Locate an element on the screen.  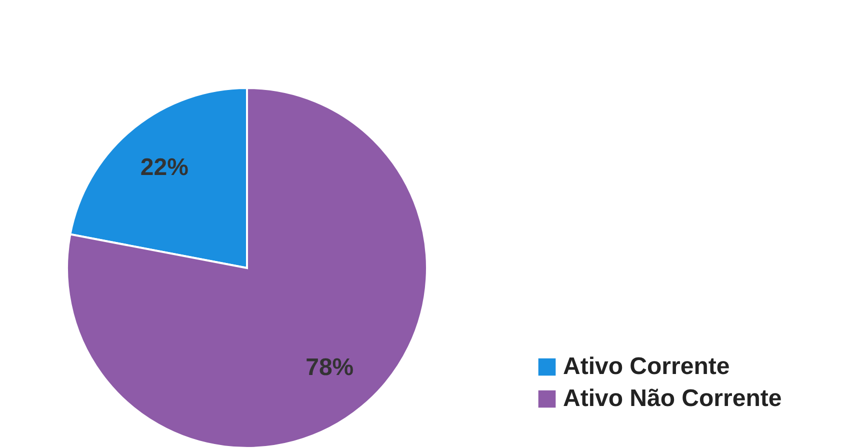
data-label: 22% is located at coordinates (164, 168).